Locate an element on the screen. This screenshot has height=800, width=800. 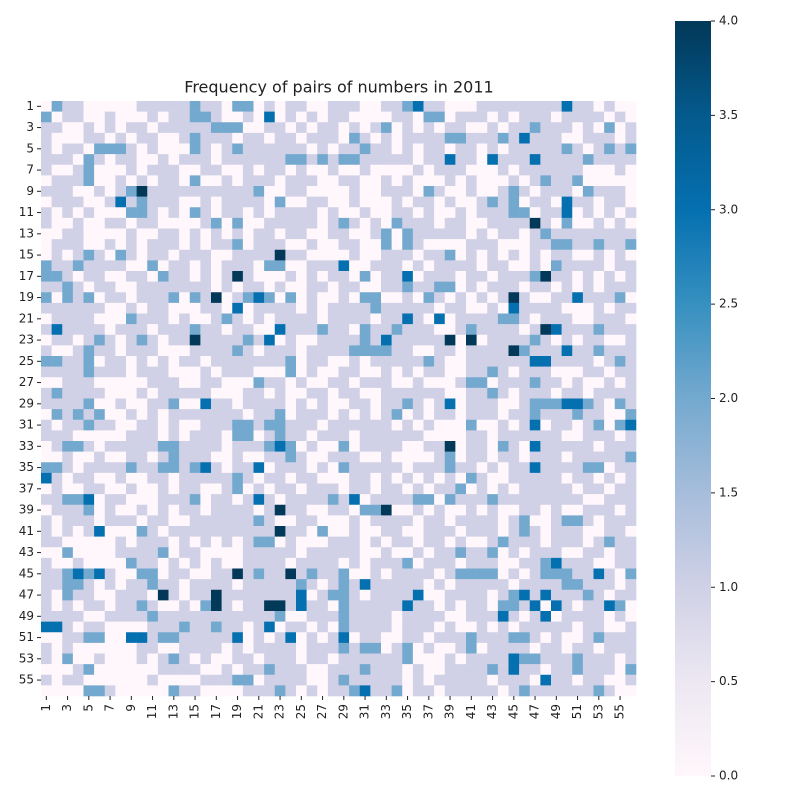
y-tick-label: 7 is located at coordinates (30, 170).